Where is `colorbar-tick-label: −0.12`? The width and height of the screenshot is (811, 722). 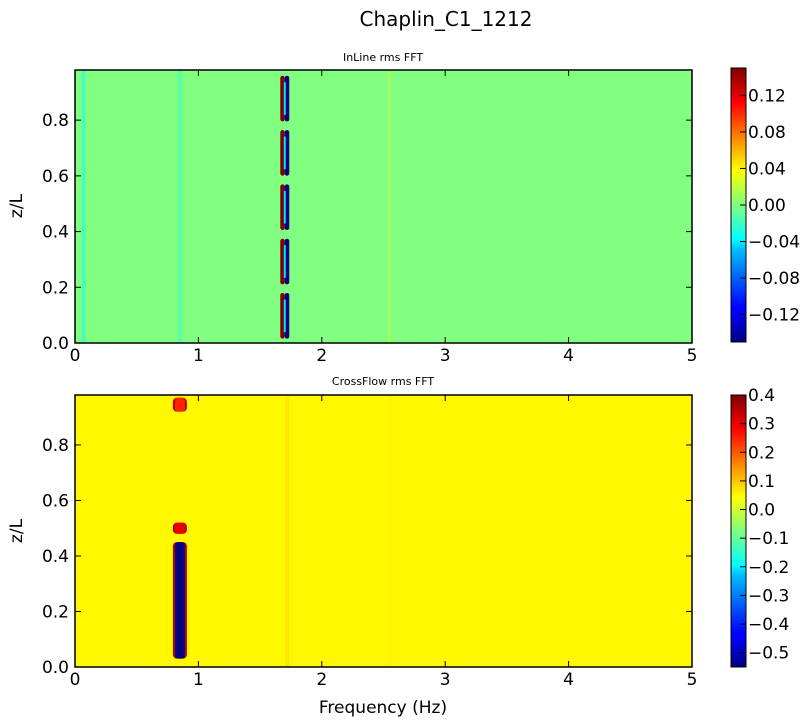 colorbar-tick-label: −0.12 is located at coordinates (774, 316).